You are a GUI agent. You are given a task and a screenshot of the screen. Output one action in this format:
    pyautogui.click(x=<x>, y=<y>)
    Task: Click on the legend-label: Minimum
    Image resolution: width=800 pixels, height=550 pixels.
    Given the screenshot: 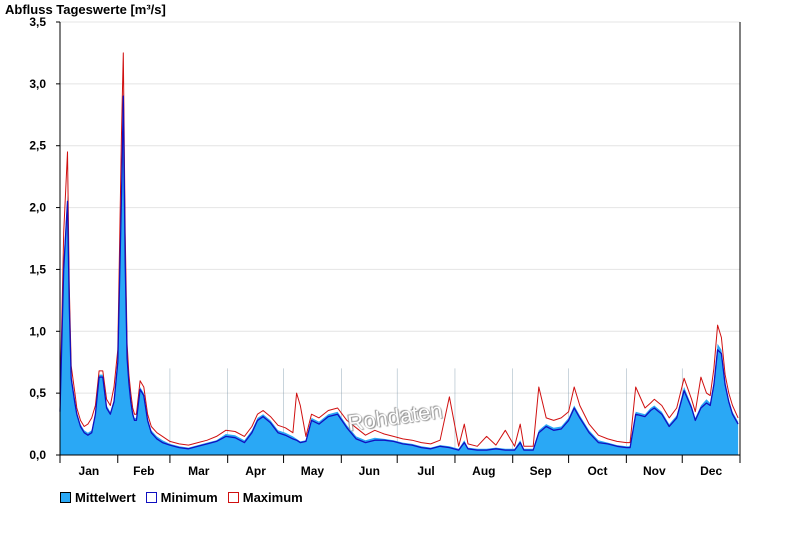 What is the action you would take?
    pyautogui.click(x=189, y=497)
    